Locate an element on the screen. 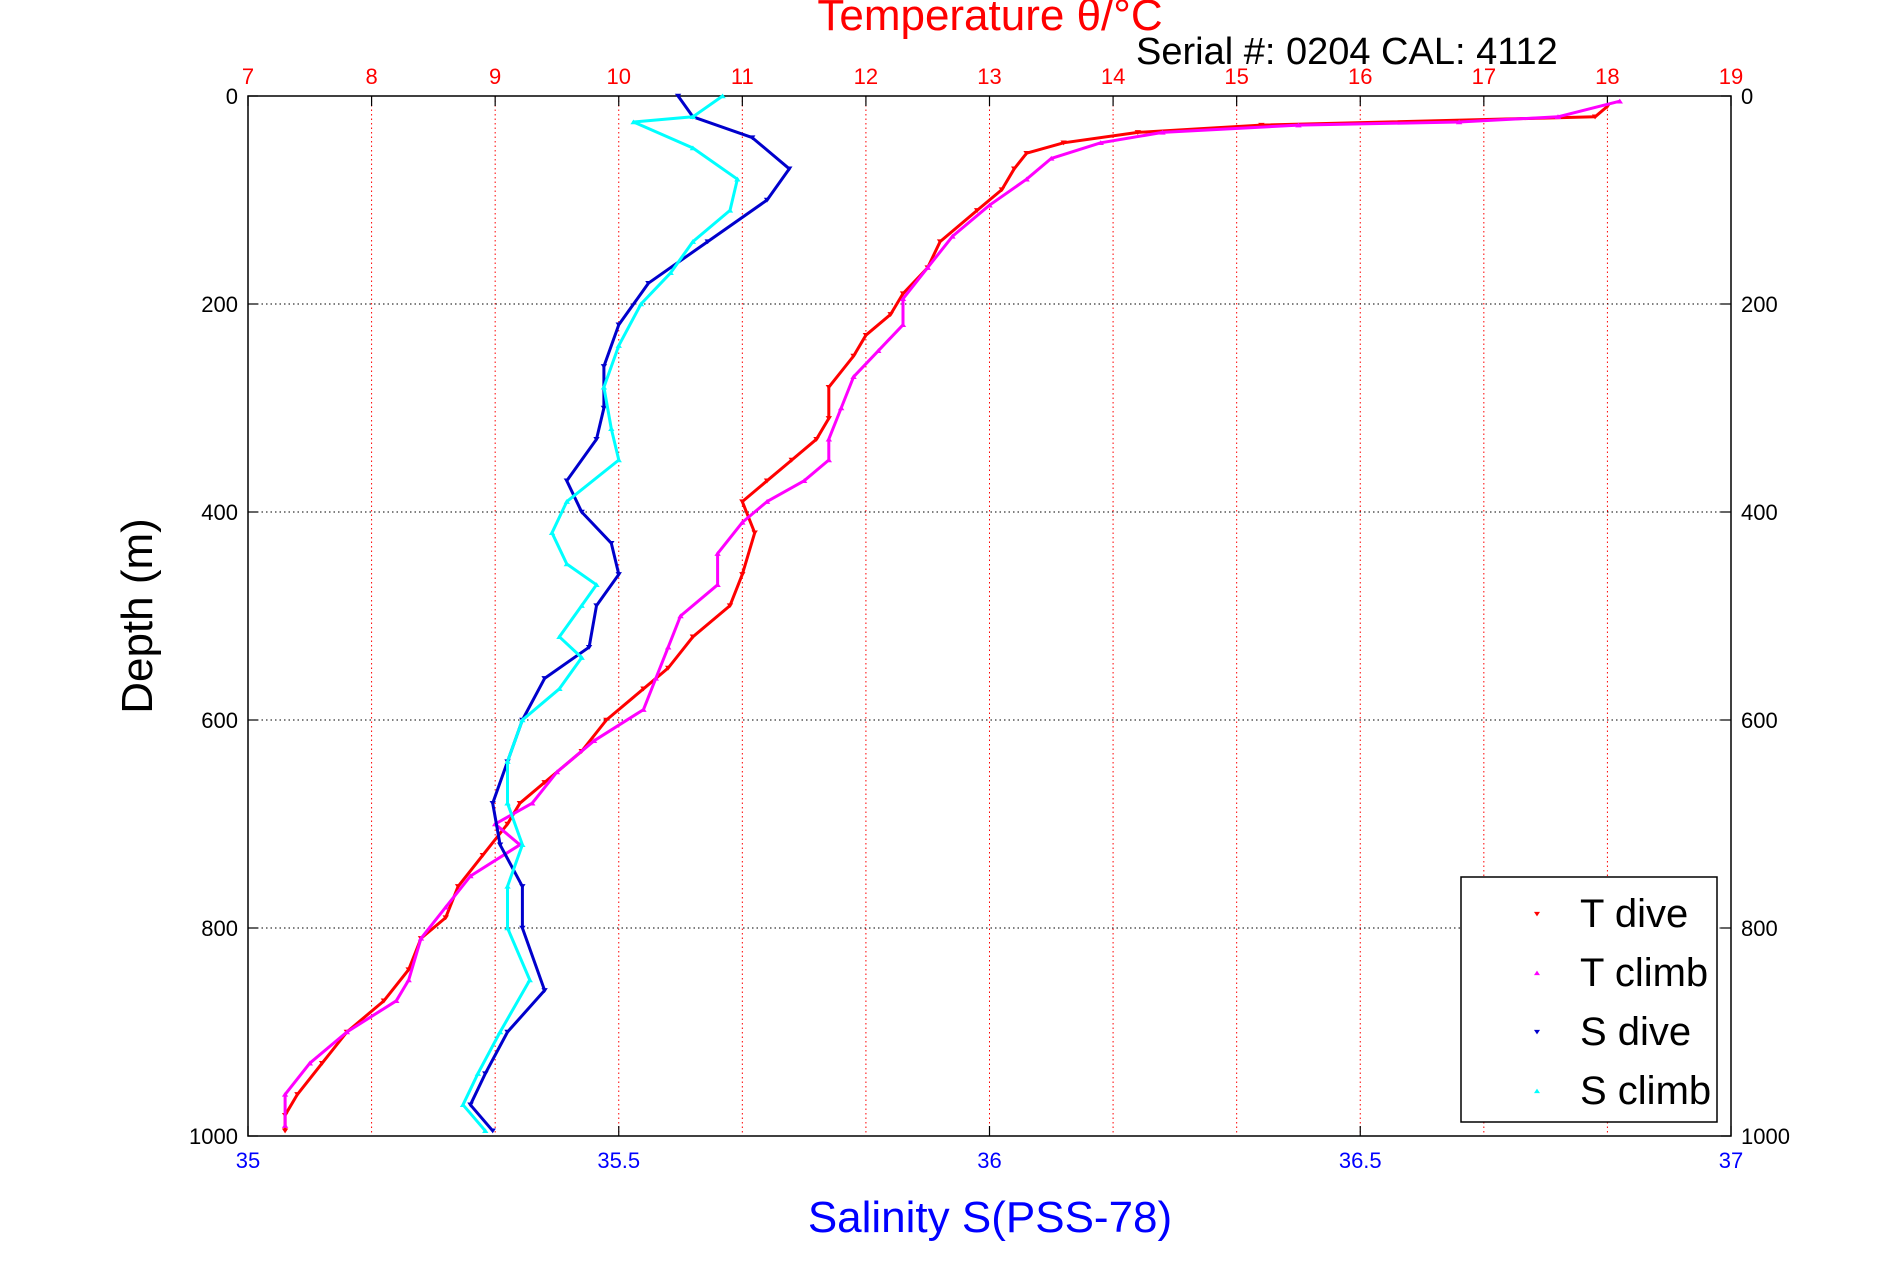 This screenshot has height=1262, width=1891. top-tick-label: 17 is located at coordinates (1484, 76).